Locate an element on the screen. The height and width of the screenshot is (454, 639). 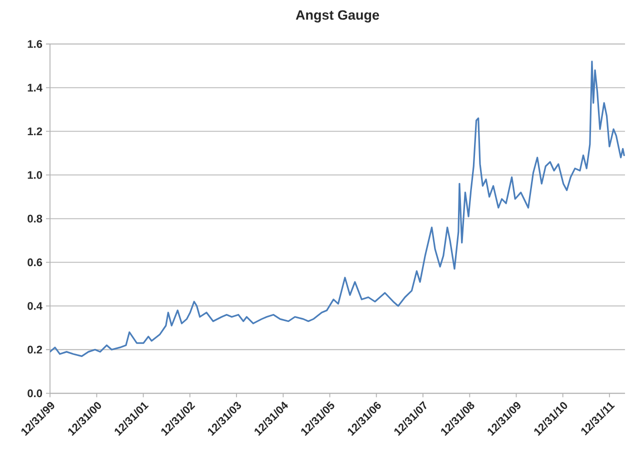
y-tick-label: 1.6 is located at coordinates (35, 44).